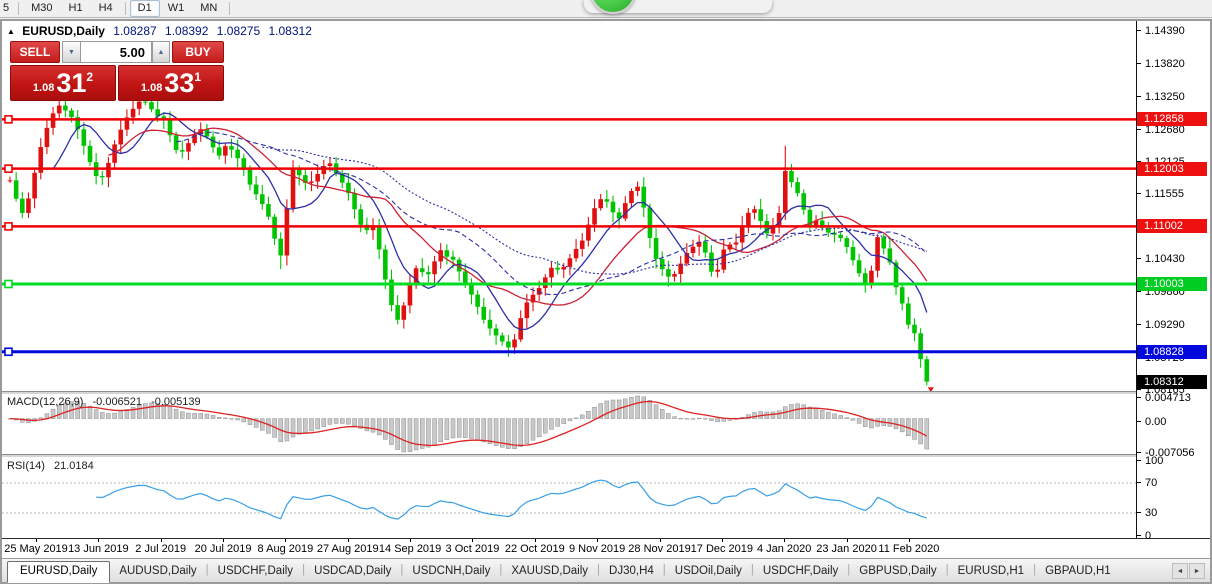 This screenshot has width=1212, height=584. I want to click on indicator-axis-label: -0.007056, so click(1166, 453).